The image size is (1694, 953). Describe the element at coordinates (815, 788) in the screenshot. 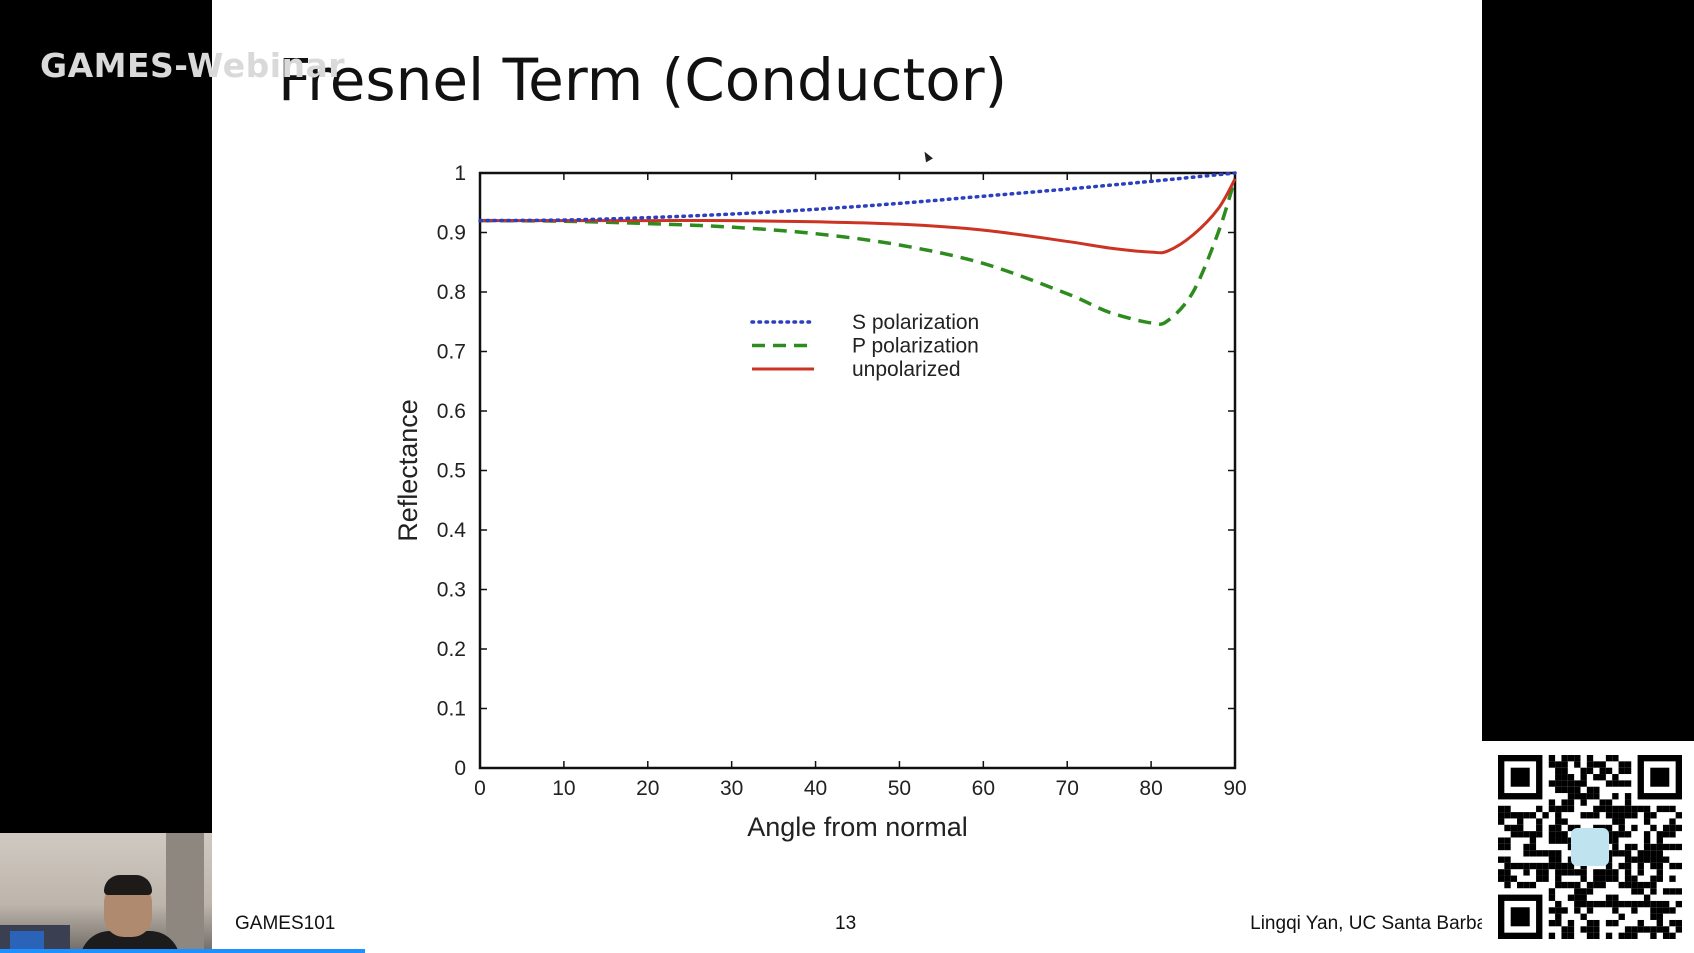

I see `x-tick-label: 40` at that location.